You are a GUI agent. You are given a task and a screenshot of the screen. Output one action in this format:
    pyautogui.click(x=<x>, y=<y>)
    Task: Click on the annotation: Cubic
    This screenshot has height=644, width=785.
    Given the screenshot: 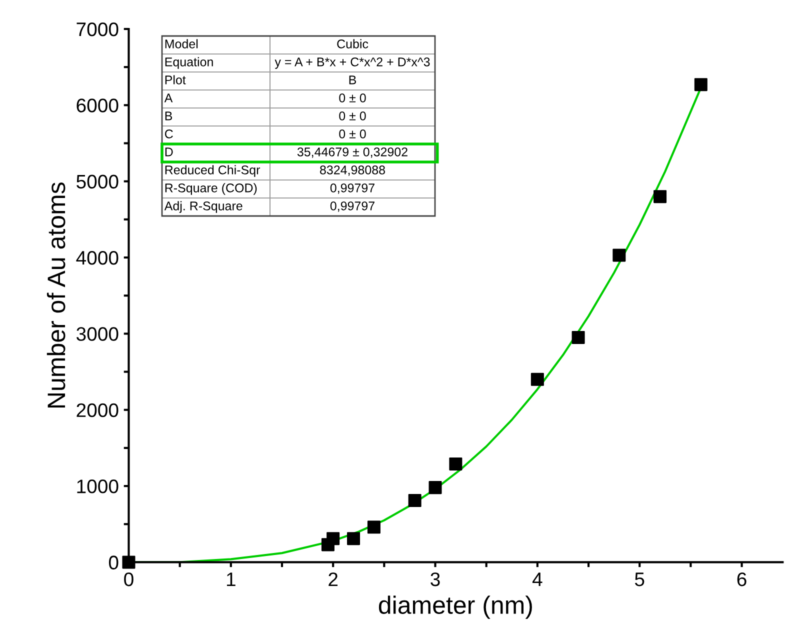 What is the action you would take?
    pyautogui.click(x=352, y=43)
    